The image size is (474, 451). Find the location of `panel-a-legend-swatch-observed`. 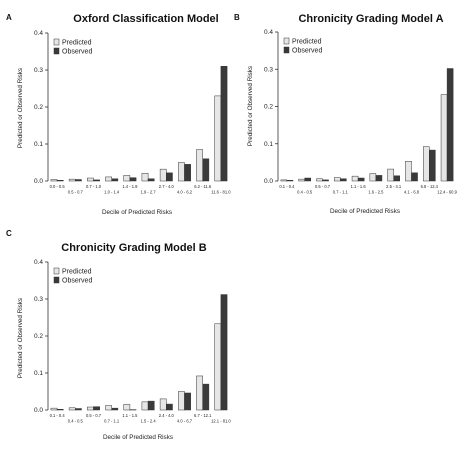

panel-a-legend-swatch-observed is located at coordinates (56, 51).